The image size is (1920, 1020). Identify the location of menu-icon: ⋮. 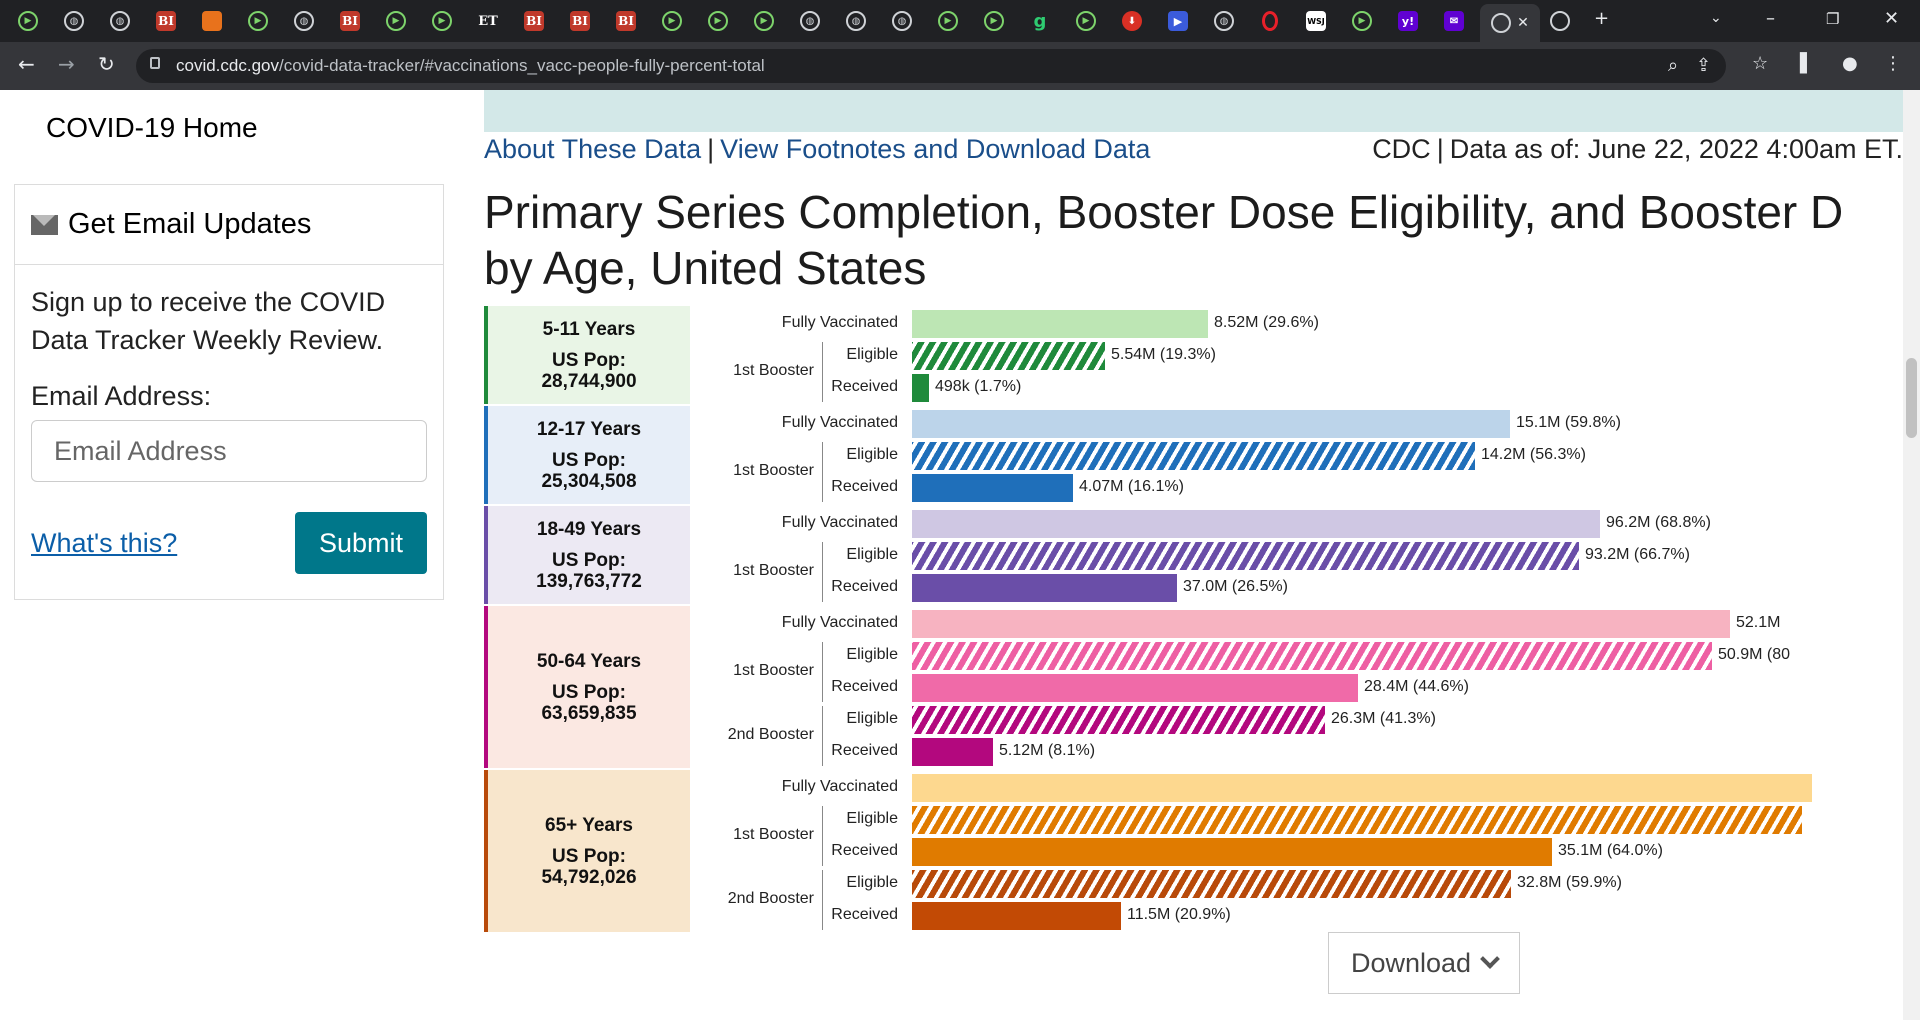
(1893, 63).